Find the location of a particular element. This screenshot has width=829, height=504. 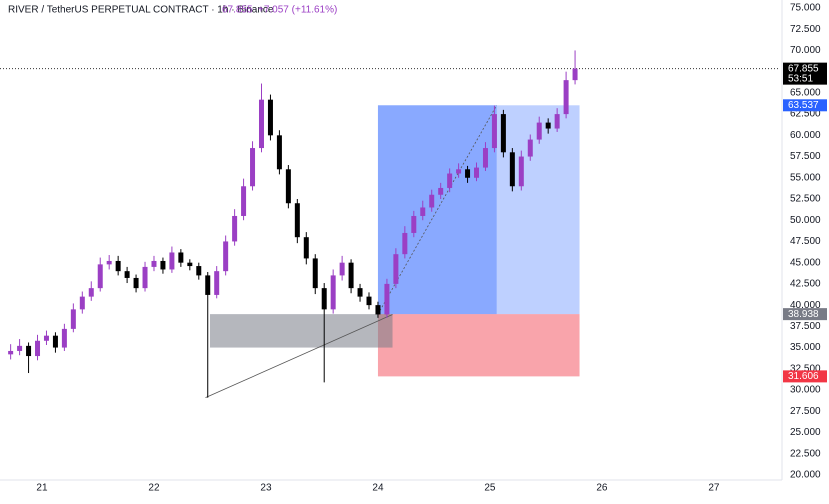

y-tick-label: 65.000 is located at coordinates (805, 93).